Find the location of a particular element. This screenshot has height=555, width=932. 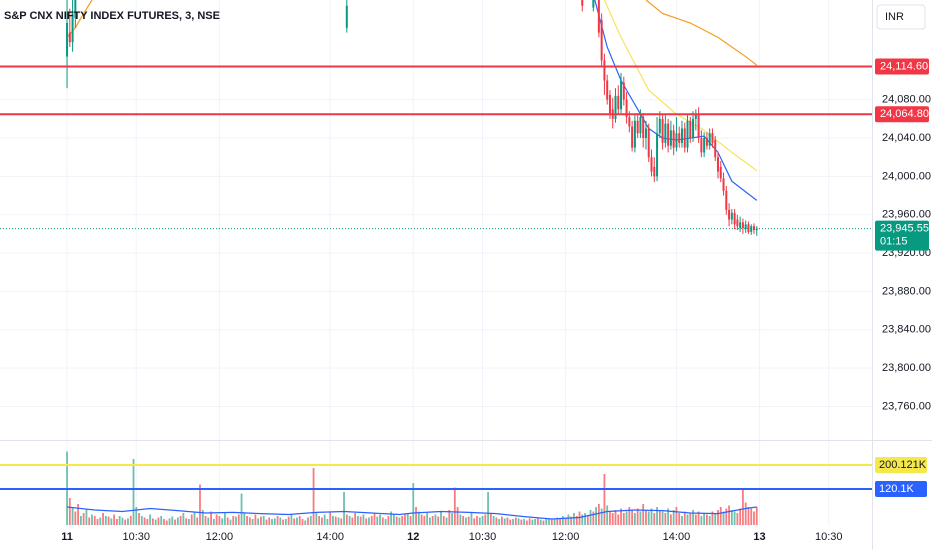

countdown: 01:15 is located at coordinates (894, 241).